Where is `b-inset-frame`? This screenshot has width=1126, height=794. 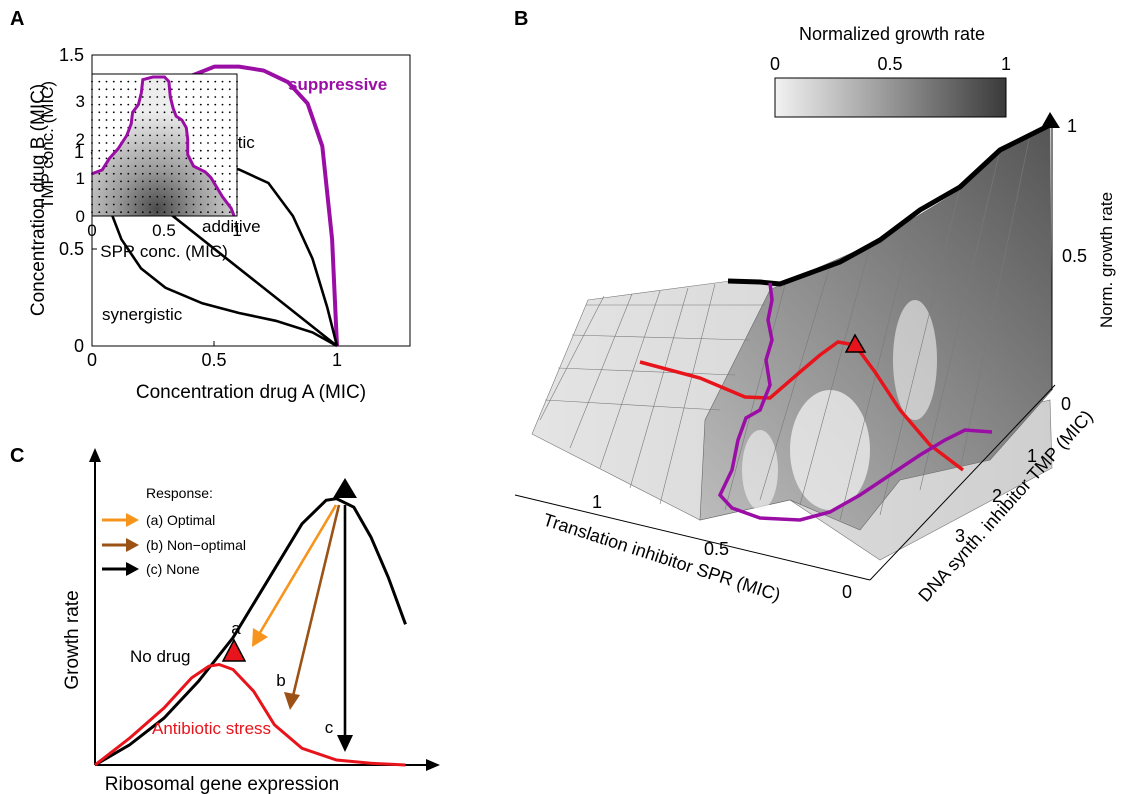 b-inset-frame is located at coordinates (164, 145).